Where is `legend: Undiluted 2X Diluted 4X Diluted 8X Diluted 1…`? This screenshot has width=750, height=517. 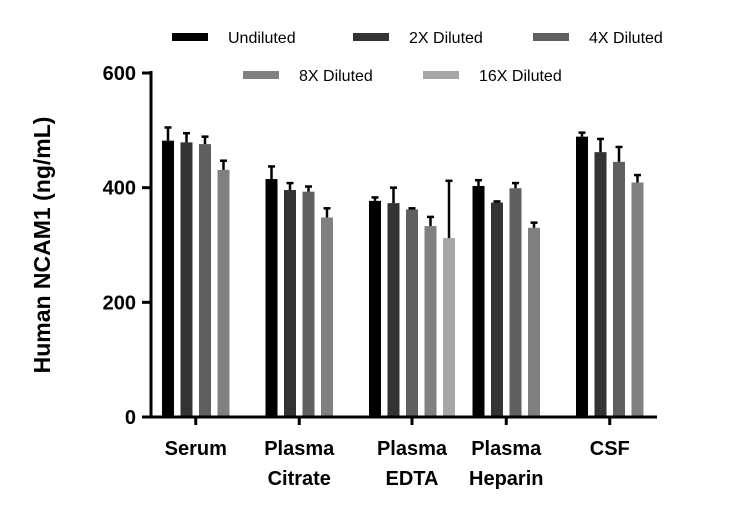
legend: Undiluted 2X Diluted 4X Diluted 8X Diluted 1… is located at coordinates (417, 57).